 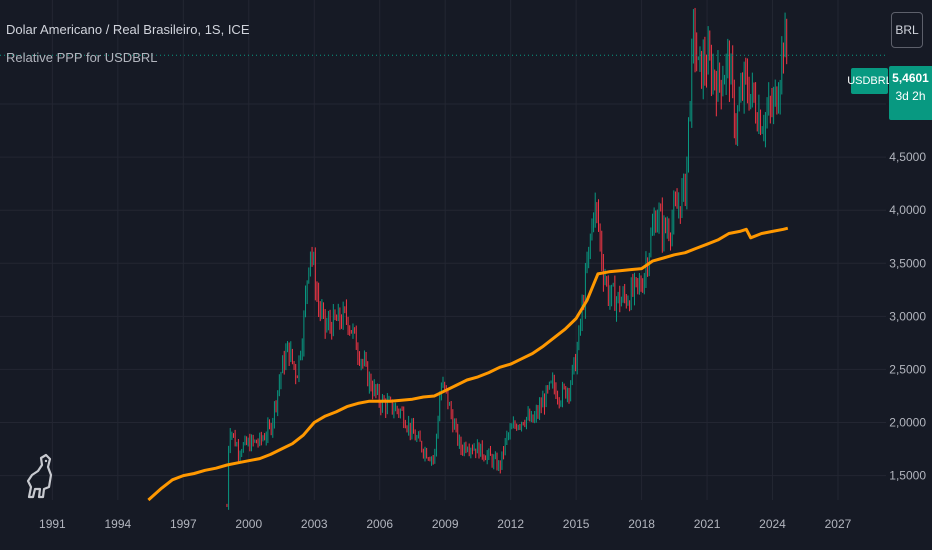 I want to click on x-tick-2024: 2024, so click(x=772, y=524).